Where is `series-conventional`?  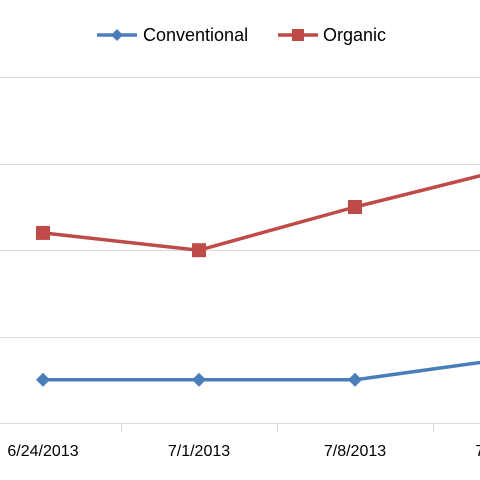 series-conventional is located at coordinates (258, 373).